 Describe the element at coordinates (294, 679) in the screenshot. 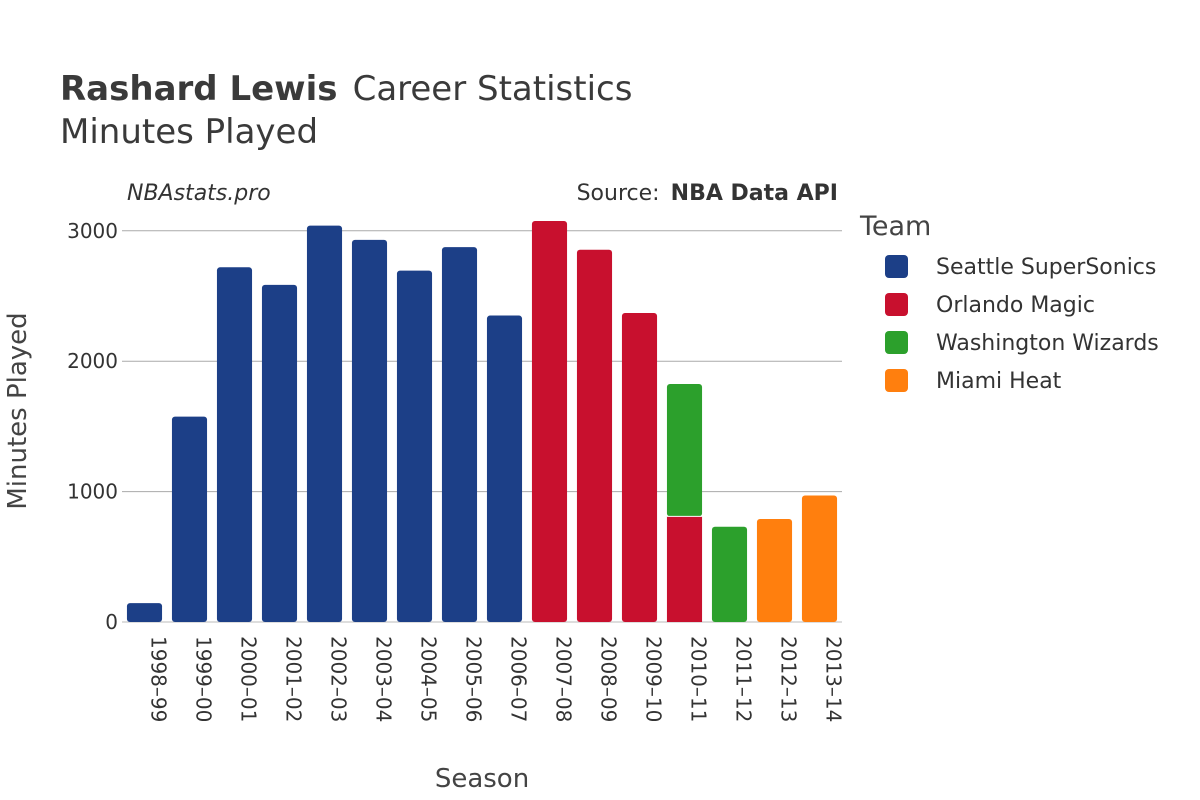

I see `x-tick-label: 2001–02` at that location.